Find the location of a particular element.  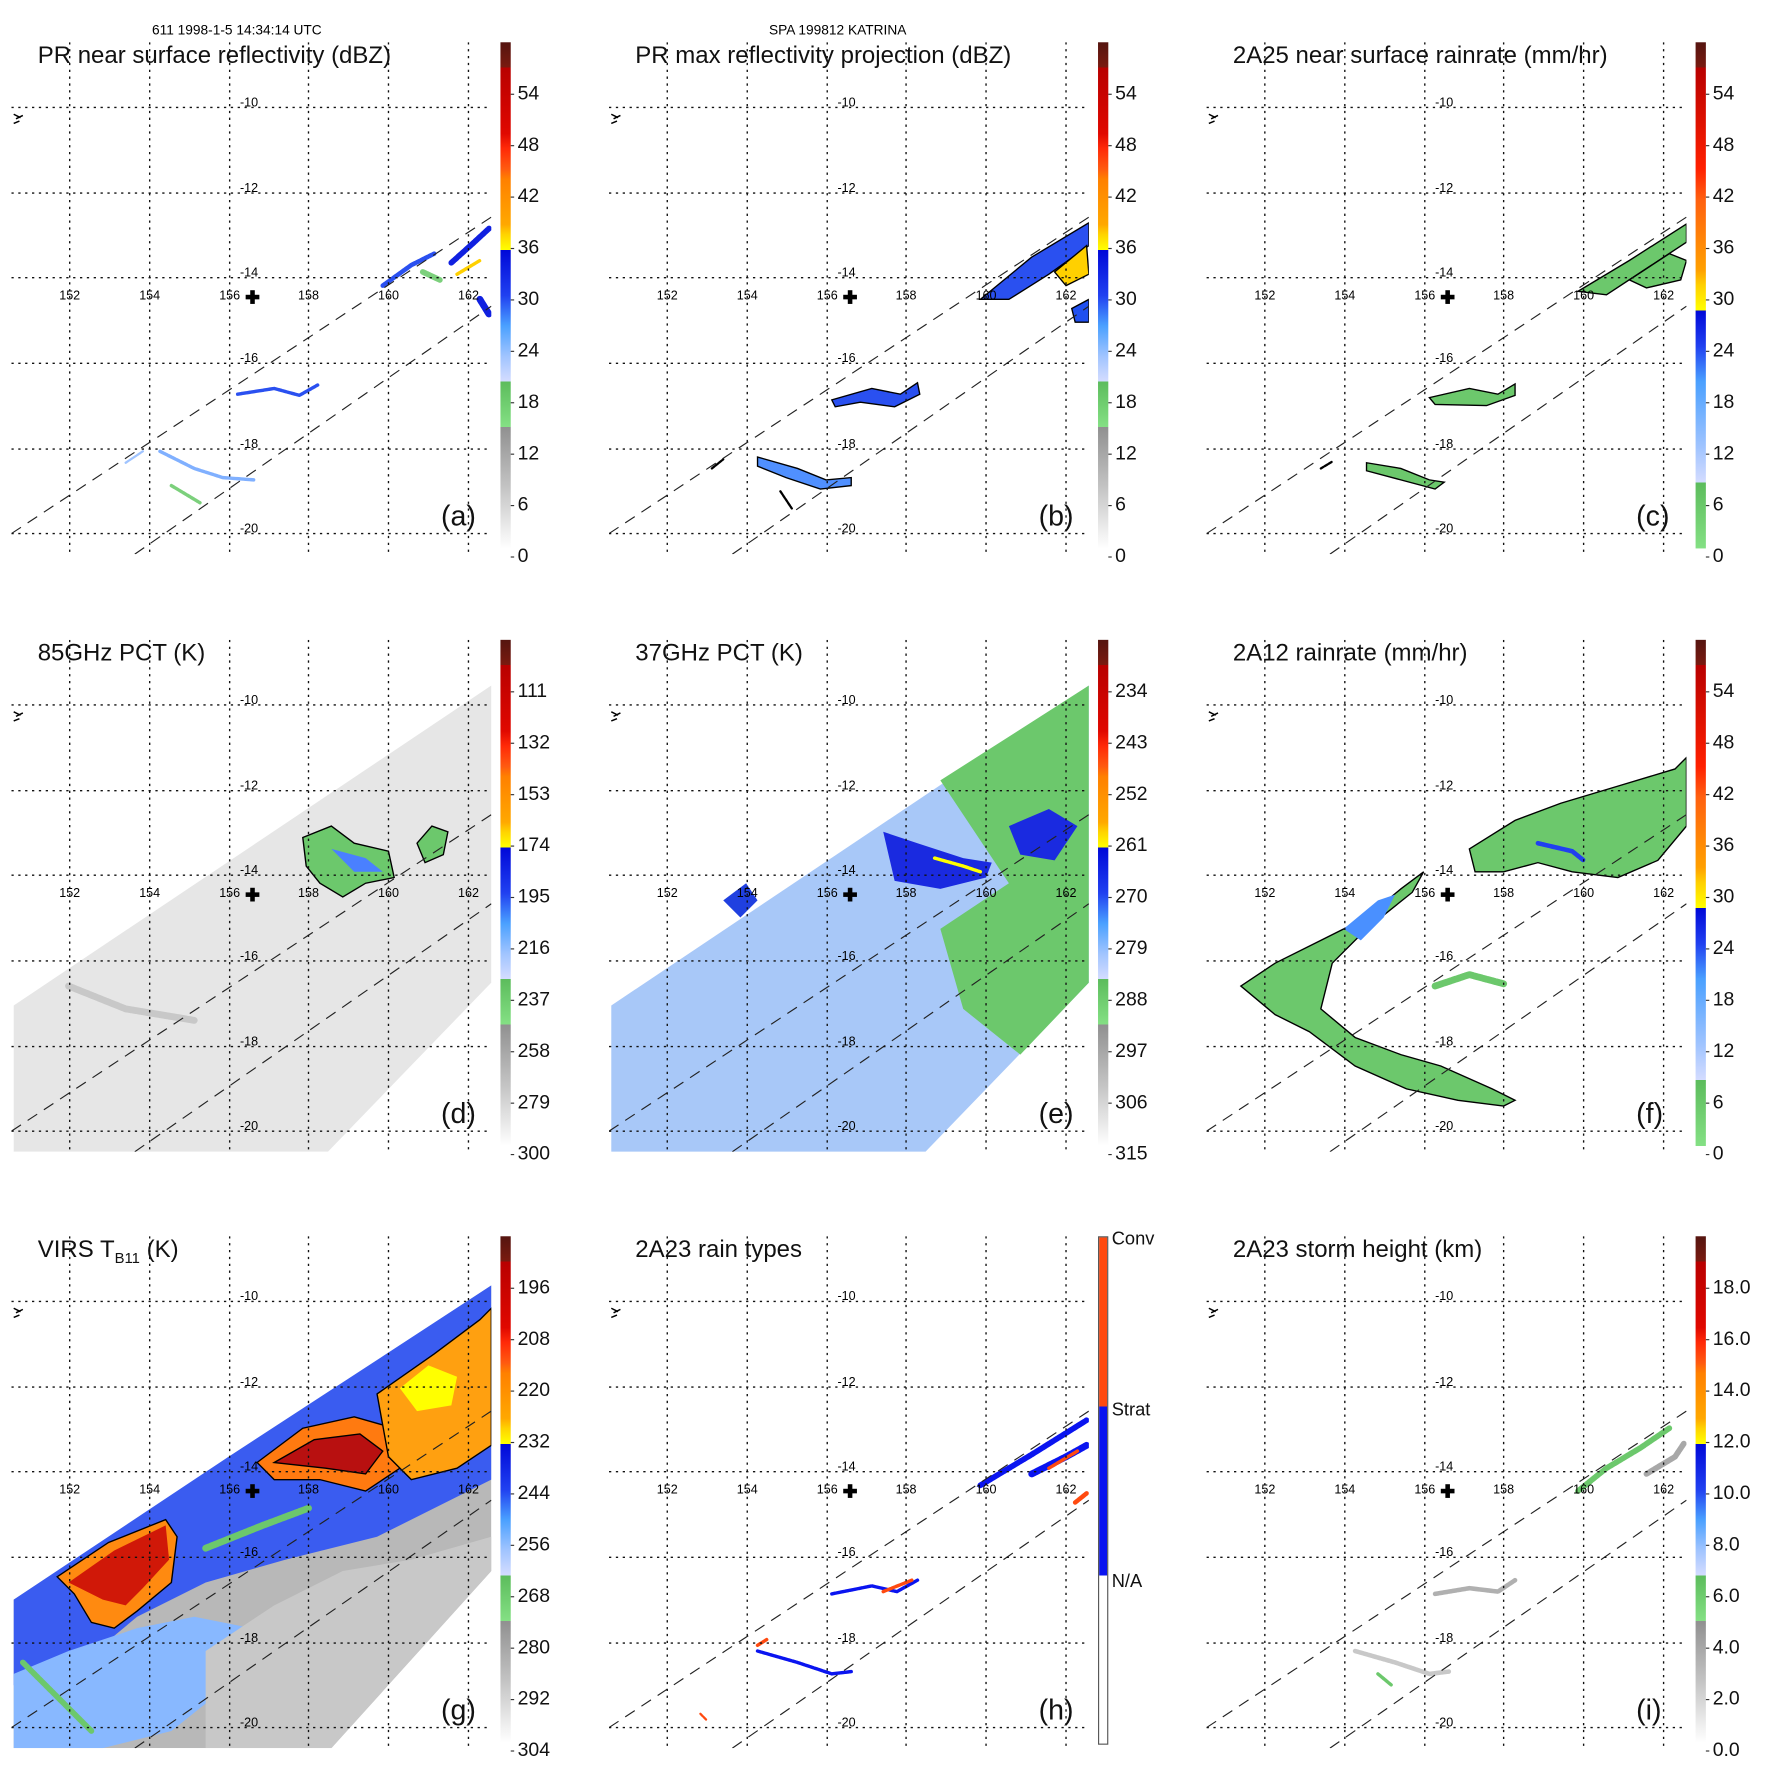

rainrate-echo is located at coordinates (1405, 475).